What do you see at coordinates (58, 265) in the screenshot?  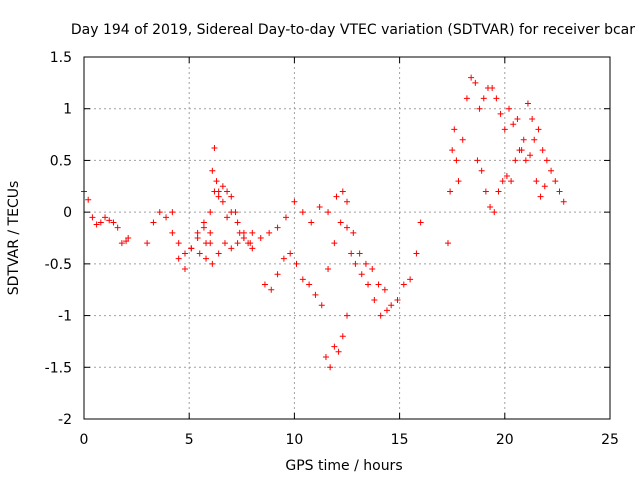 I see `y-tick-label: -0.5` at bounding box center [58, 265].